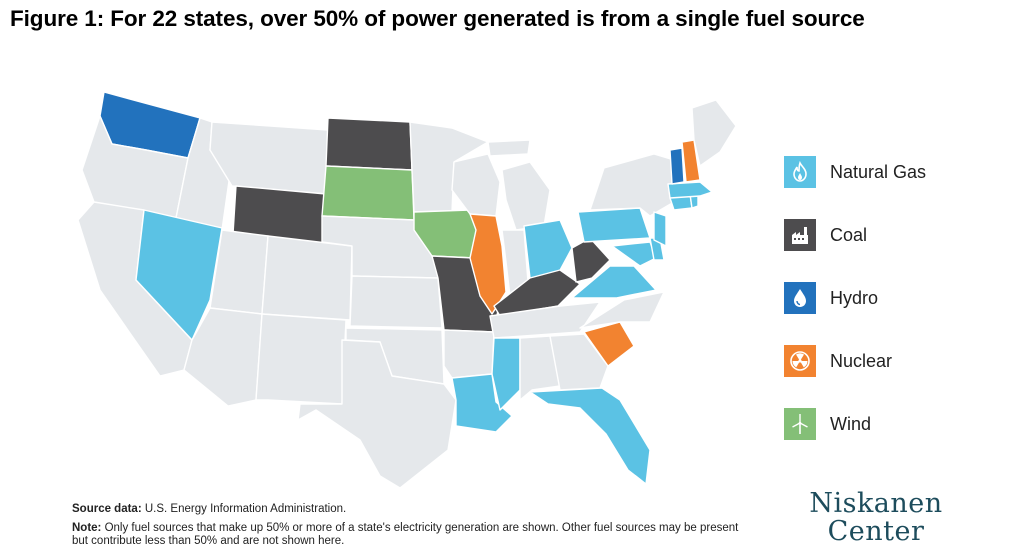 The height and width of the screenshot is (554, 1024). Describe the element at coordinates (634, 254) in the screenshot. I see `state-md` at that location.